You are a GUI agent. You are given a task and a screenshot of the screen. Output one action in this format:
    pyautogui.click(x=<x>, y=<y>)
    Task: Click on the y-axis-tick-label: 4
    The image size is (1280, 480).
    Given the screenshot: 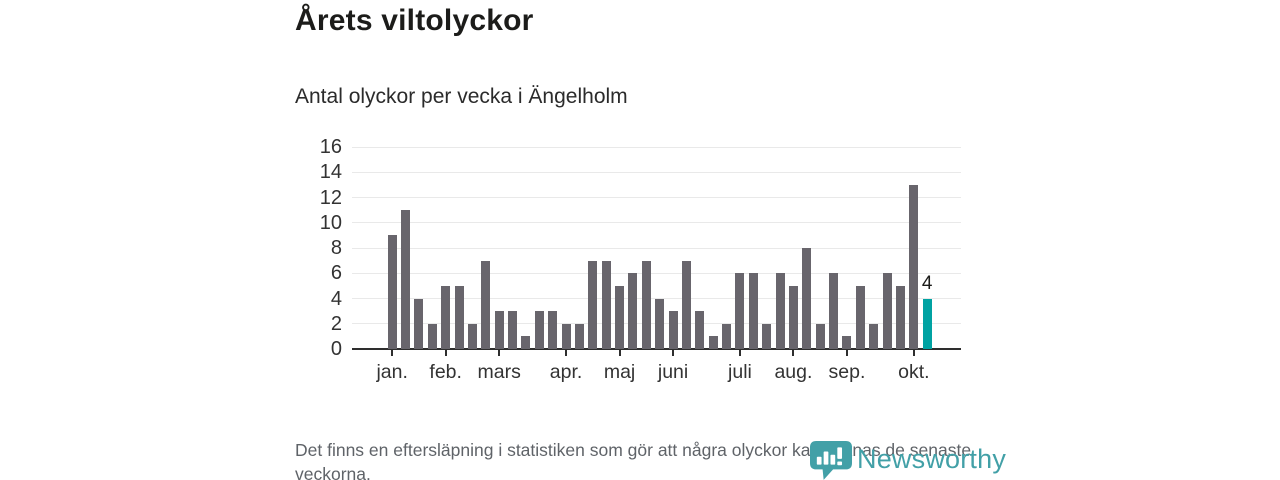 What is the action you would take?
    pyautogui.click(x=336, y=298)
    